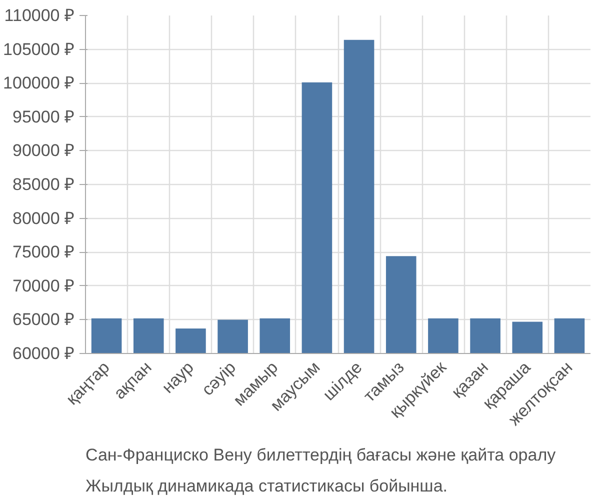  What do you see at coordinates (43, 353) in the screenshot?
I see `y-tick-label: 60000 ₽` at bounding box center [43, 353].